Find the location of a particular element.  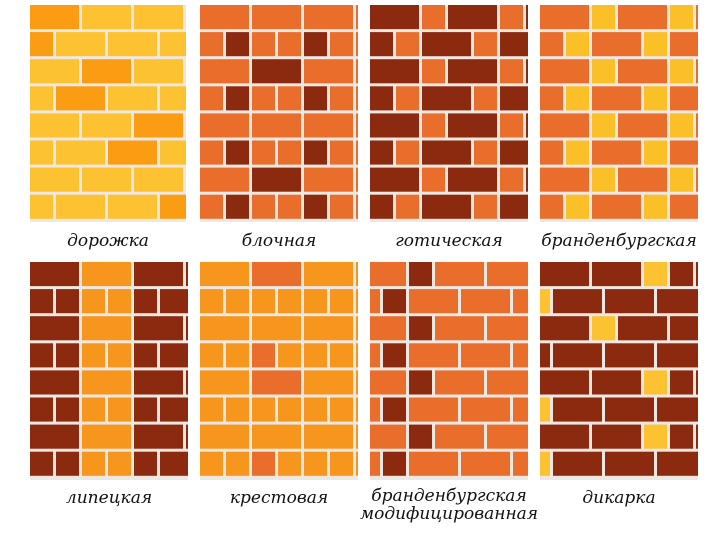

panel-krestovaya is located at coordinates (279, 371).